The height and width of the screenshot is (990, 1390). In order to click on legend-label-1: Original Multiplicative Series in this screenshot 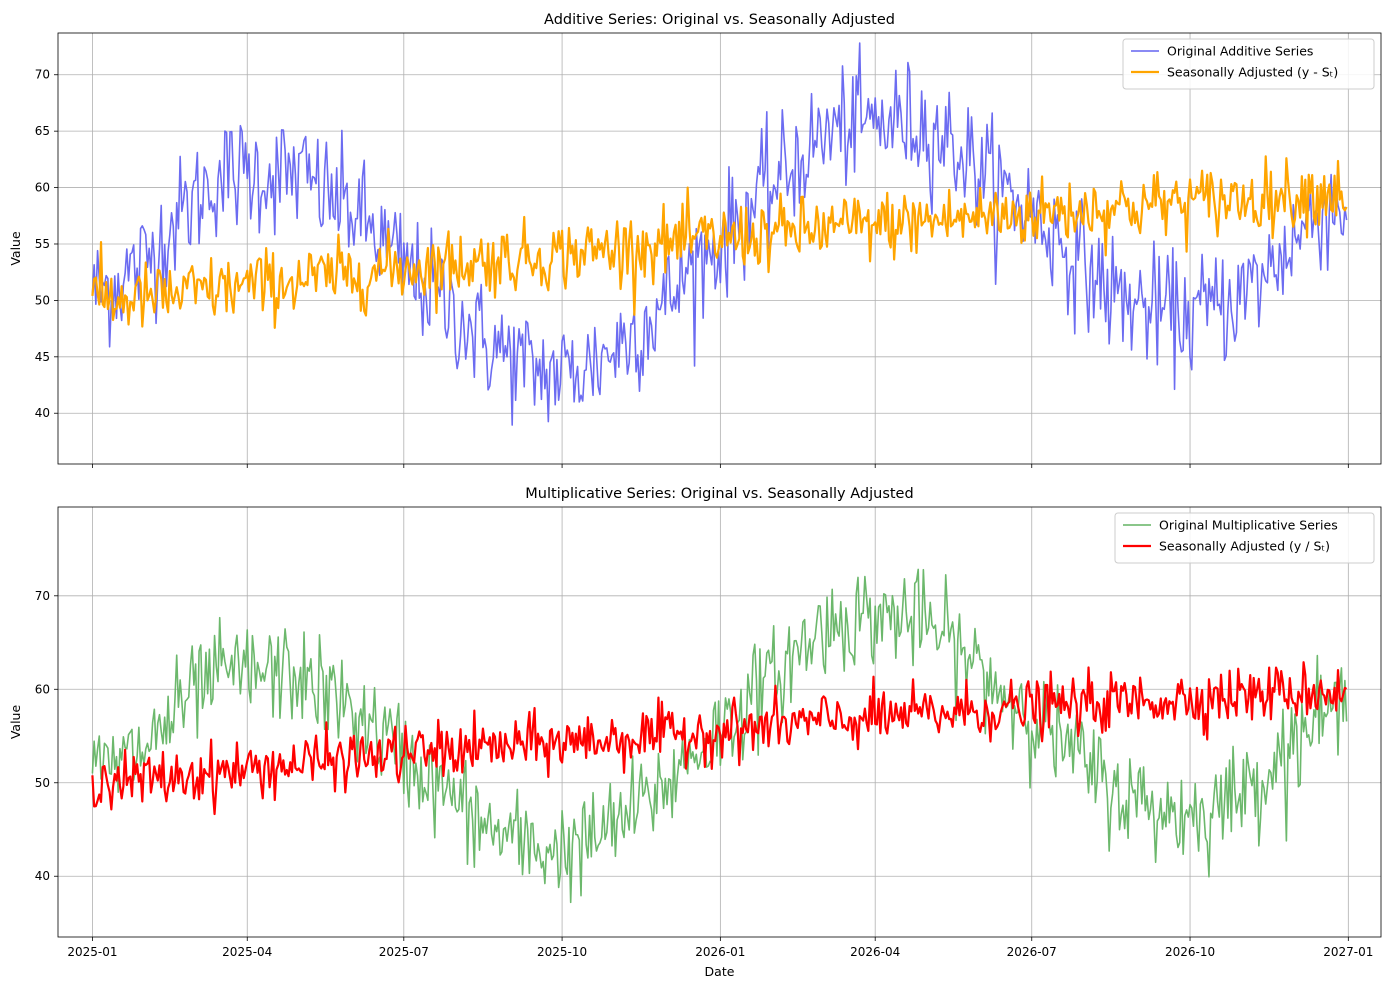, I will do `click(1248, 525)`.